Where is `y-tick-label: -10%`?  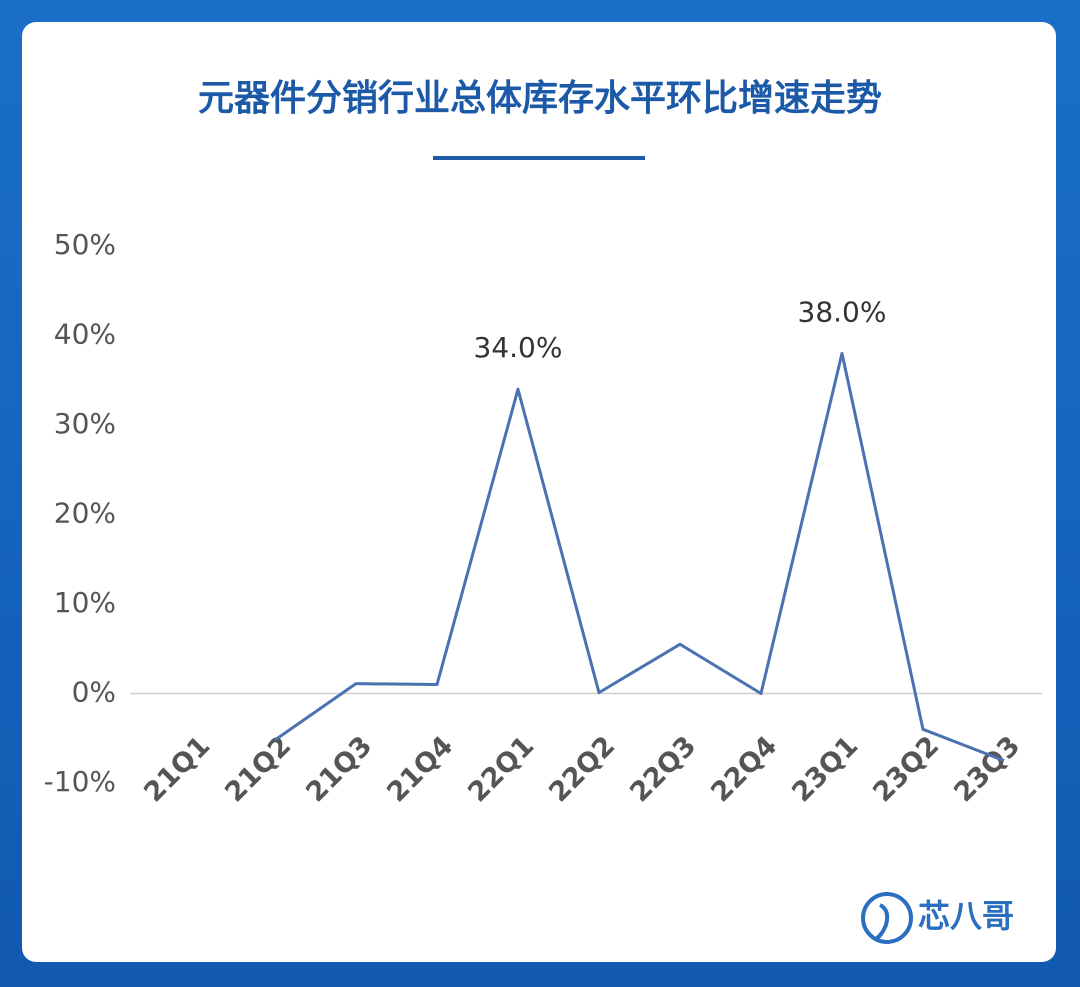
y-tick-label: -10% is located at coordinates (80, 781).